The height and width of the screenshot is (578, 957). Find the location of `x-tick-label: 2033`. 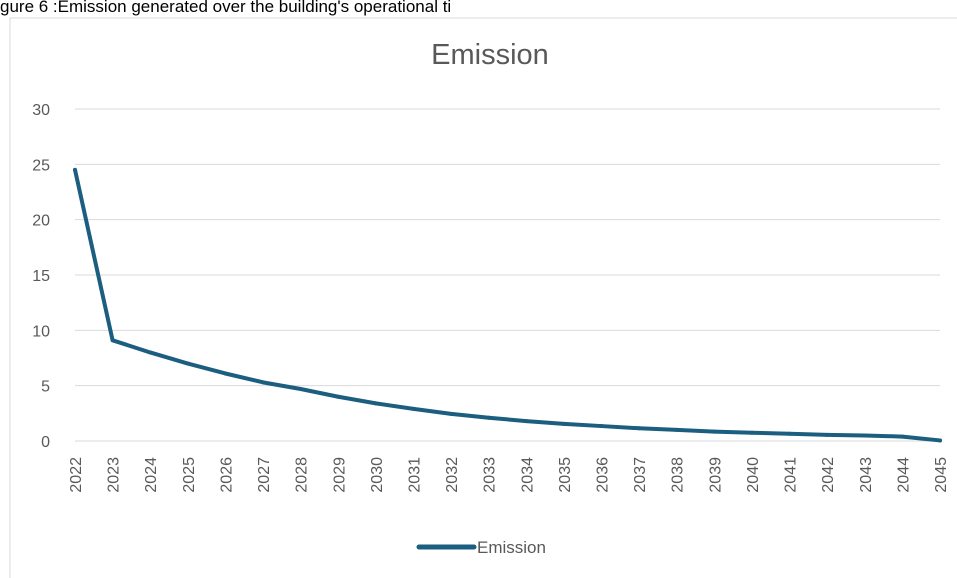

x-tick-label: 2033 is located at coordinates (490, 475).